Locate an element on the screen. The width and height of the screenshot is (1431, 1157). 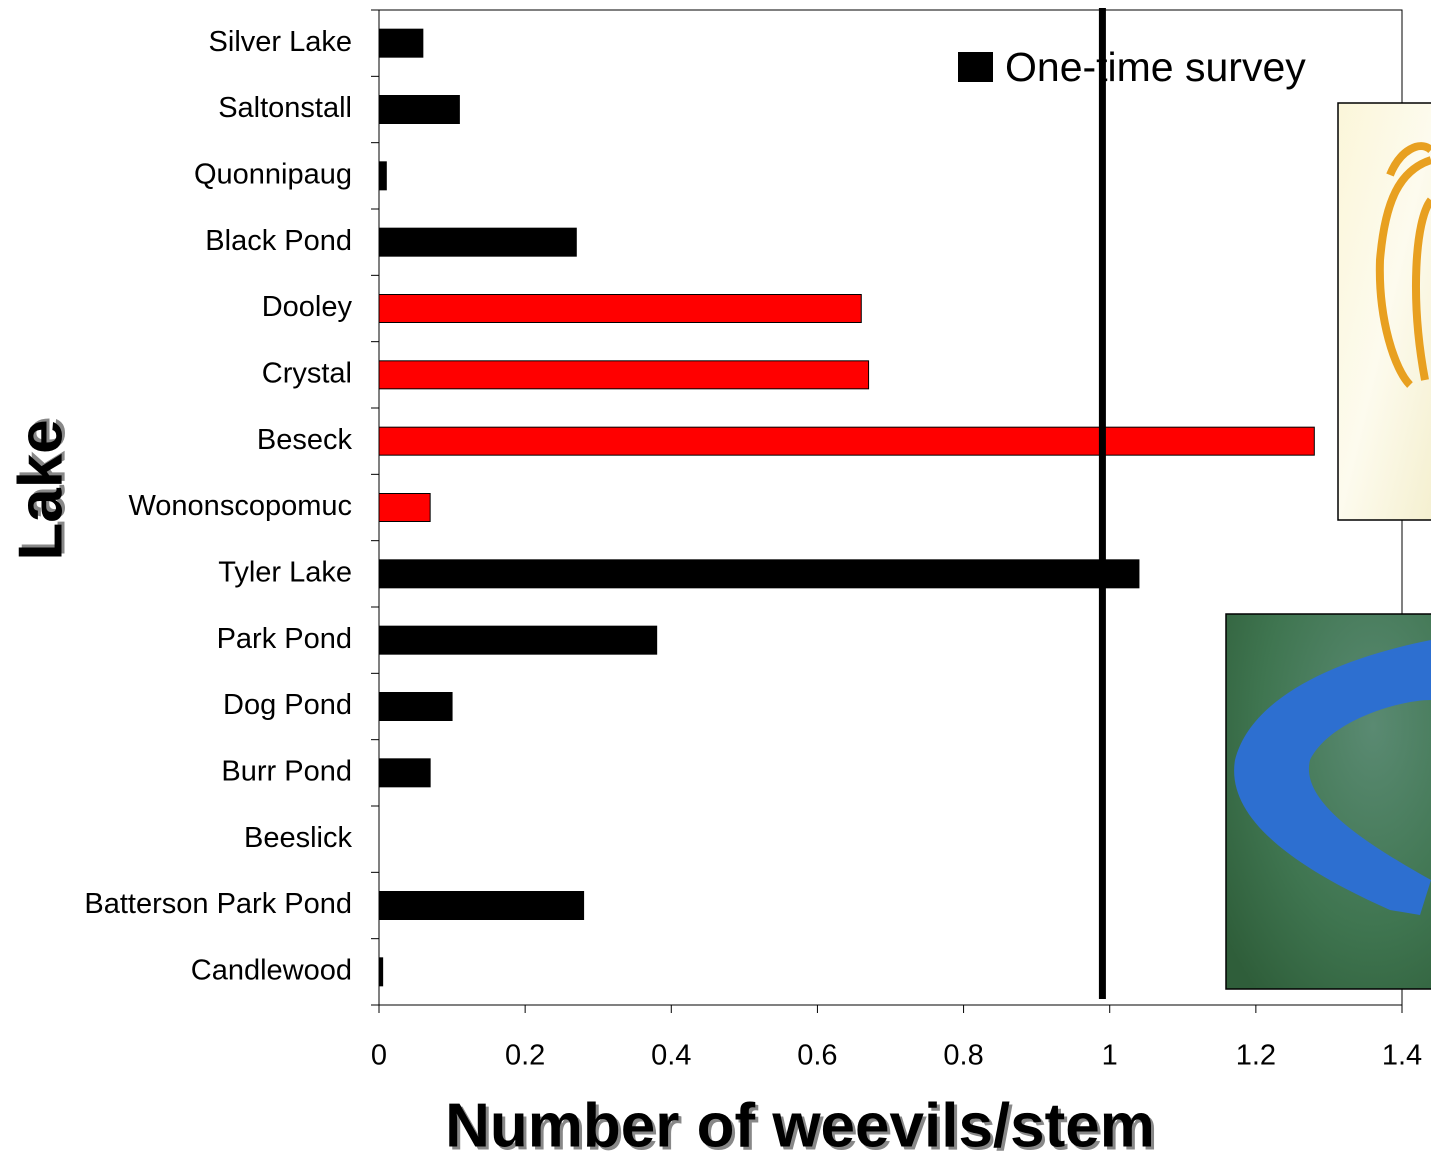
y-tick-label: Quonnipaug is located at coordinates (273, 174).